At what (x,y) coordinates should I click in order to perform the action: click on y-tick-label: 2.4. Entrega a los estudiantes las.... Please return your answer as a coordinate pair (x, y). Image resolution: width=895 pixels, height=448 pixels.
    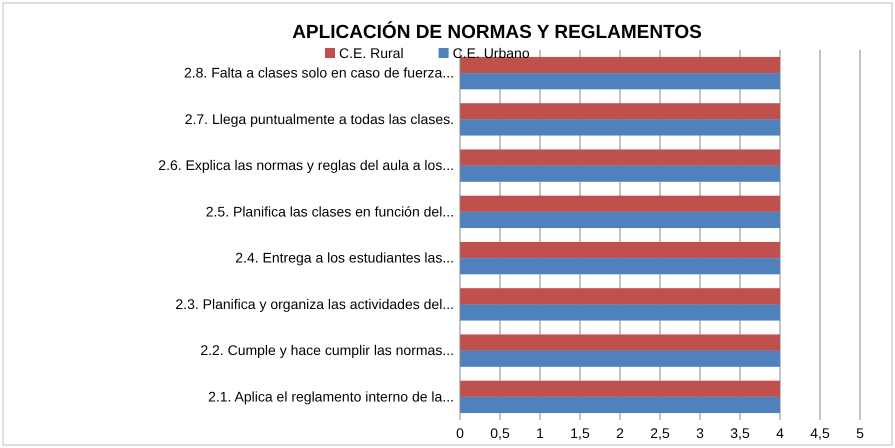
    Looking at the image, I should click on (344, 258).